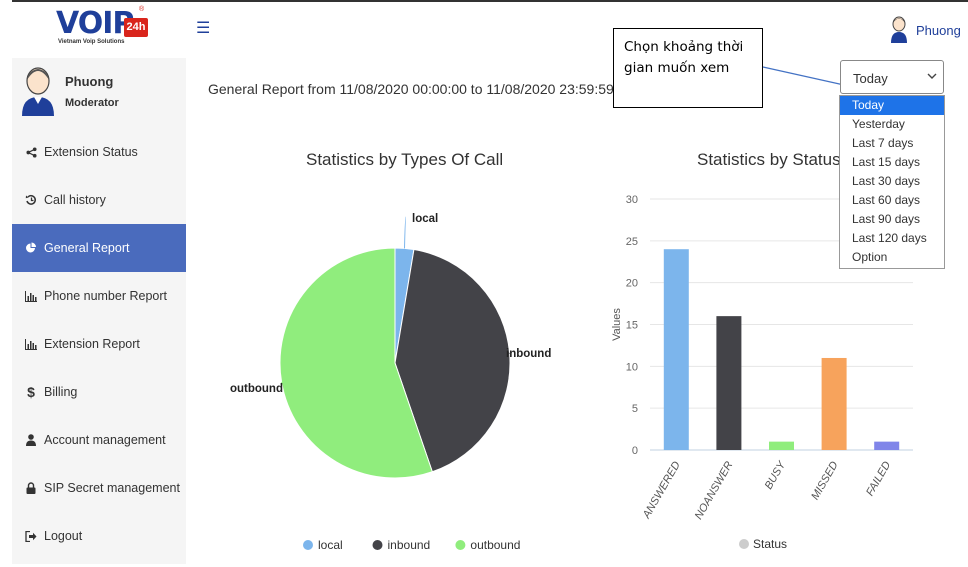 Image resolution: width=968 pixels, height=567 pixels. I want to click on sidebar-item-billing: $ Billing, so click(99, 392).